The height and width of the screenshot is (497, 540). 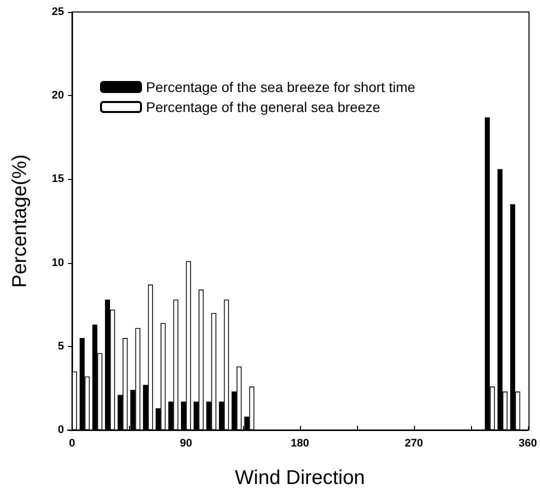 I want to click on legend-label: Percentage of the general sea breeze, so click(x=263, y=107).